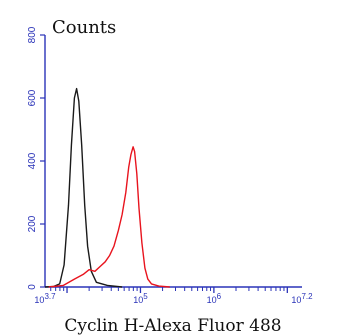 Image resolution: width=346 pixels, height=336 pixels. I want to click on svg-text: 10⁶, so click(214, 298).